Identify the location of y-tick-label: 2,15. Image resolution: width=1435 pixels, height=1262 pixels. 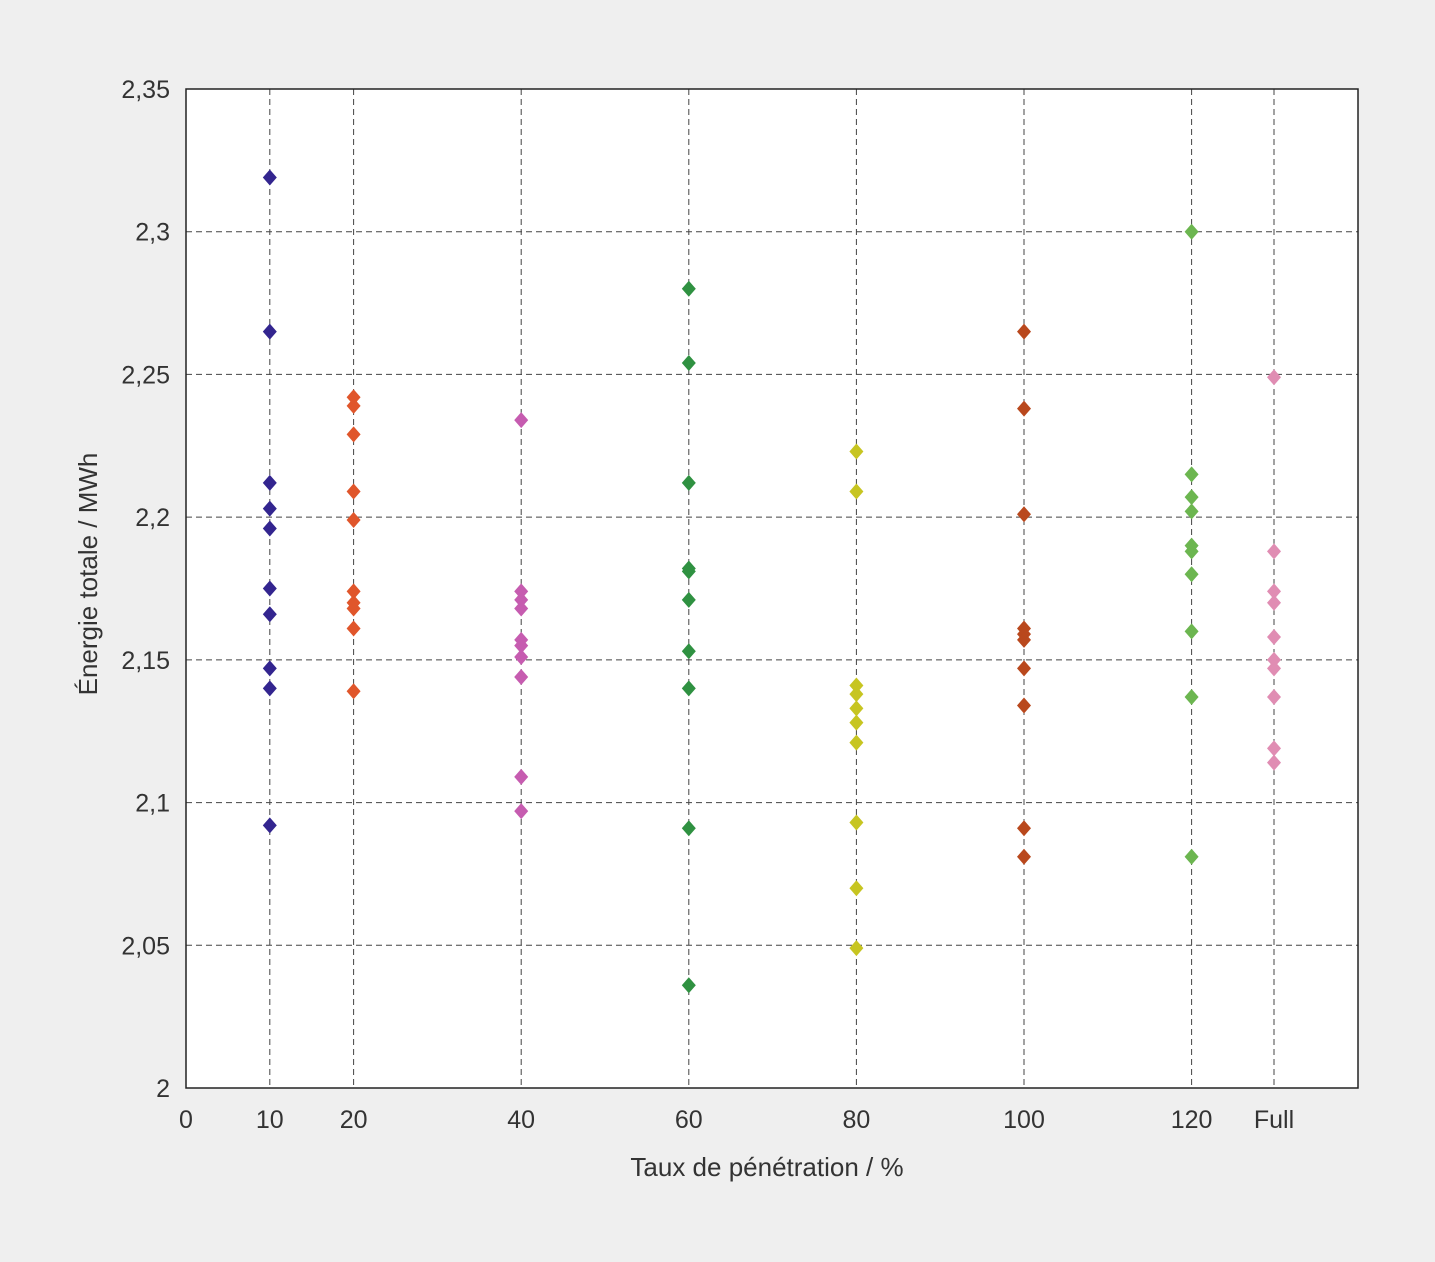
(145, 661).